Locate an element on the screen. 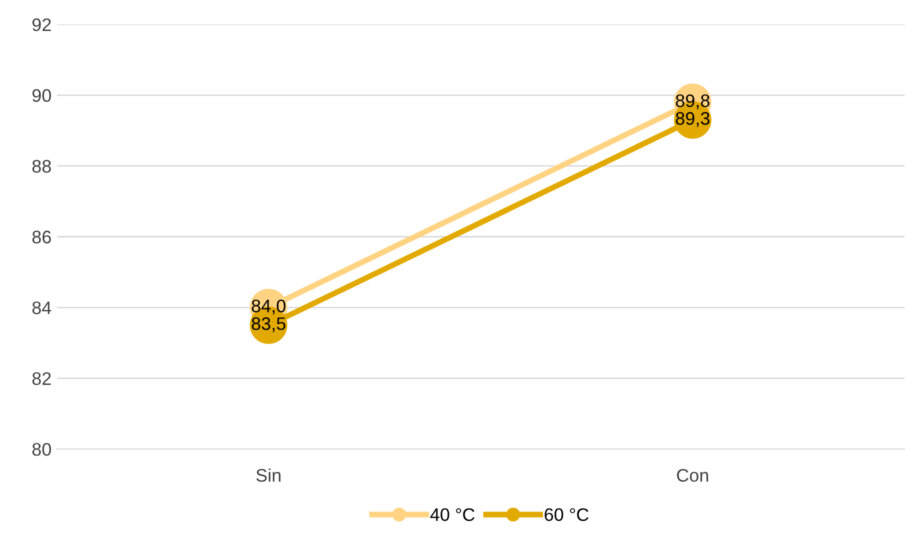  y-tick-label: 80 is located at coordinates (41, 449).